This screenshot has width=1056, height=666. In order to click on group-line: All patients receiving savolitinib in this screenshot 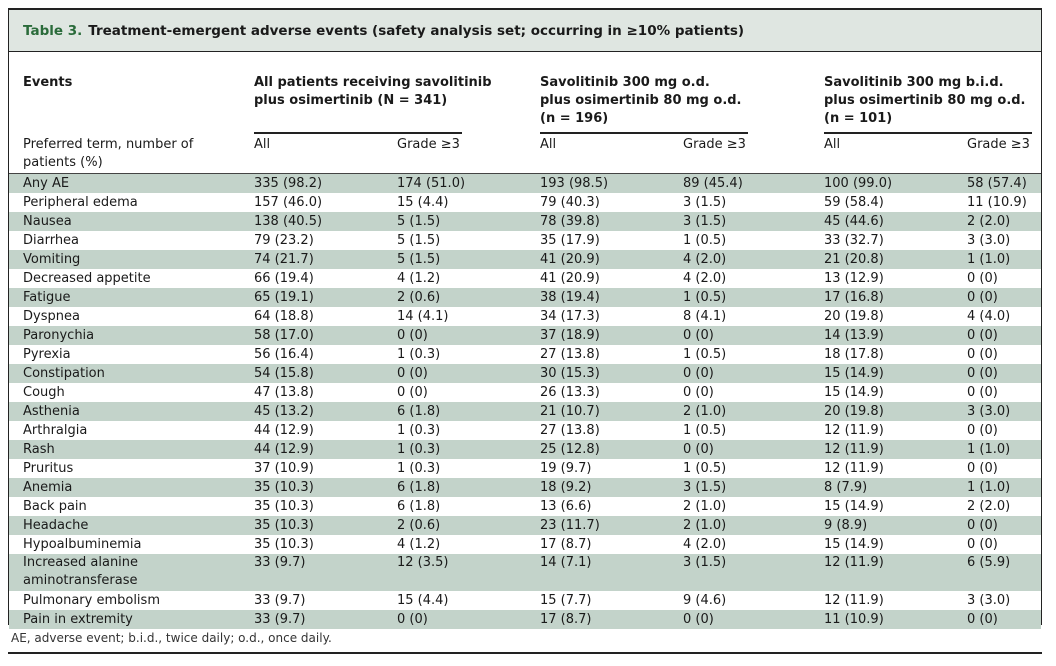, I will do `click(373, 82)`.